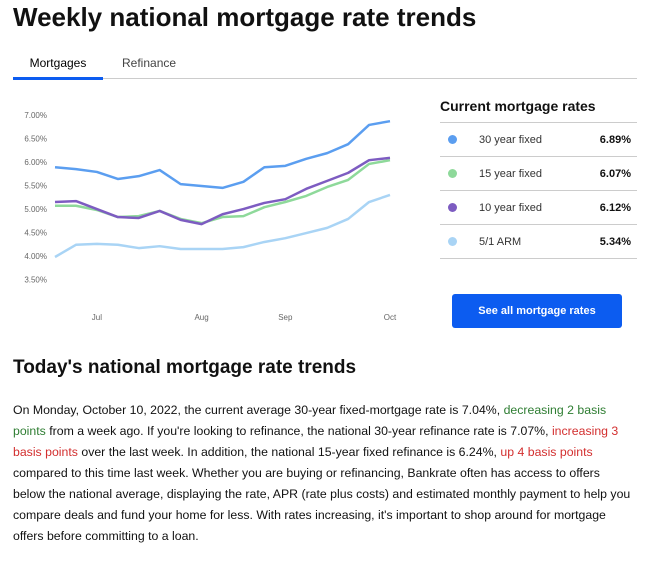 This screenshot has height=564, width=645. Describe the element at coordinates (35, 280) in the screenshot. I see `y-tick-label: 3.50%` at that location.